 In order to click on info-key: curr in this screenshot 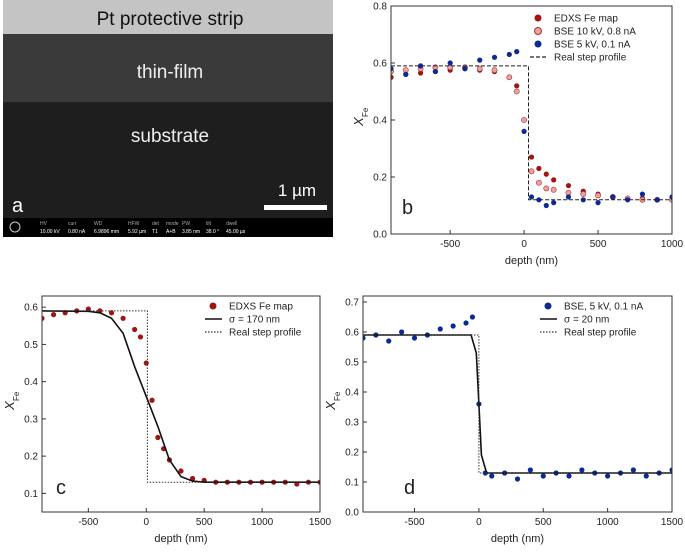, I will do `click(72, 224)`.